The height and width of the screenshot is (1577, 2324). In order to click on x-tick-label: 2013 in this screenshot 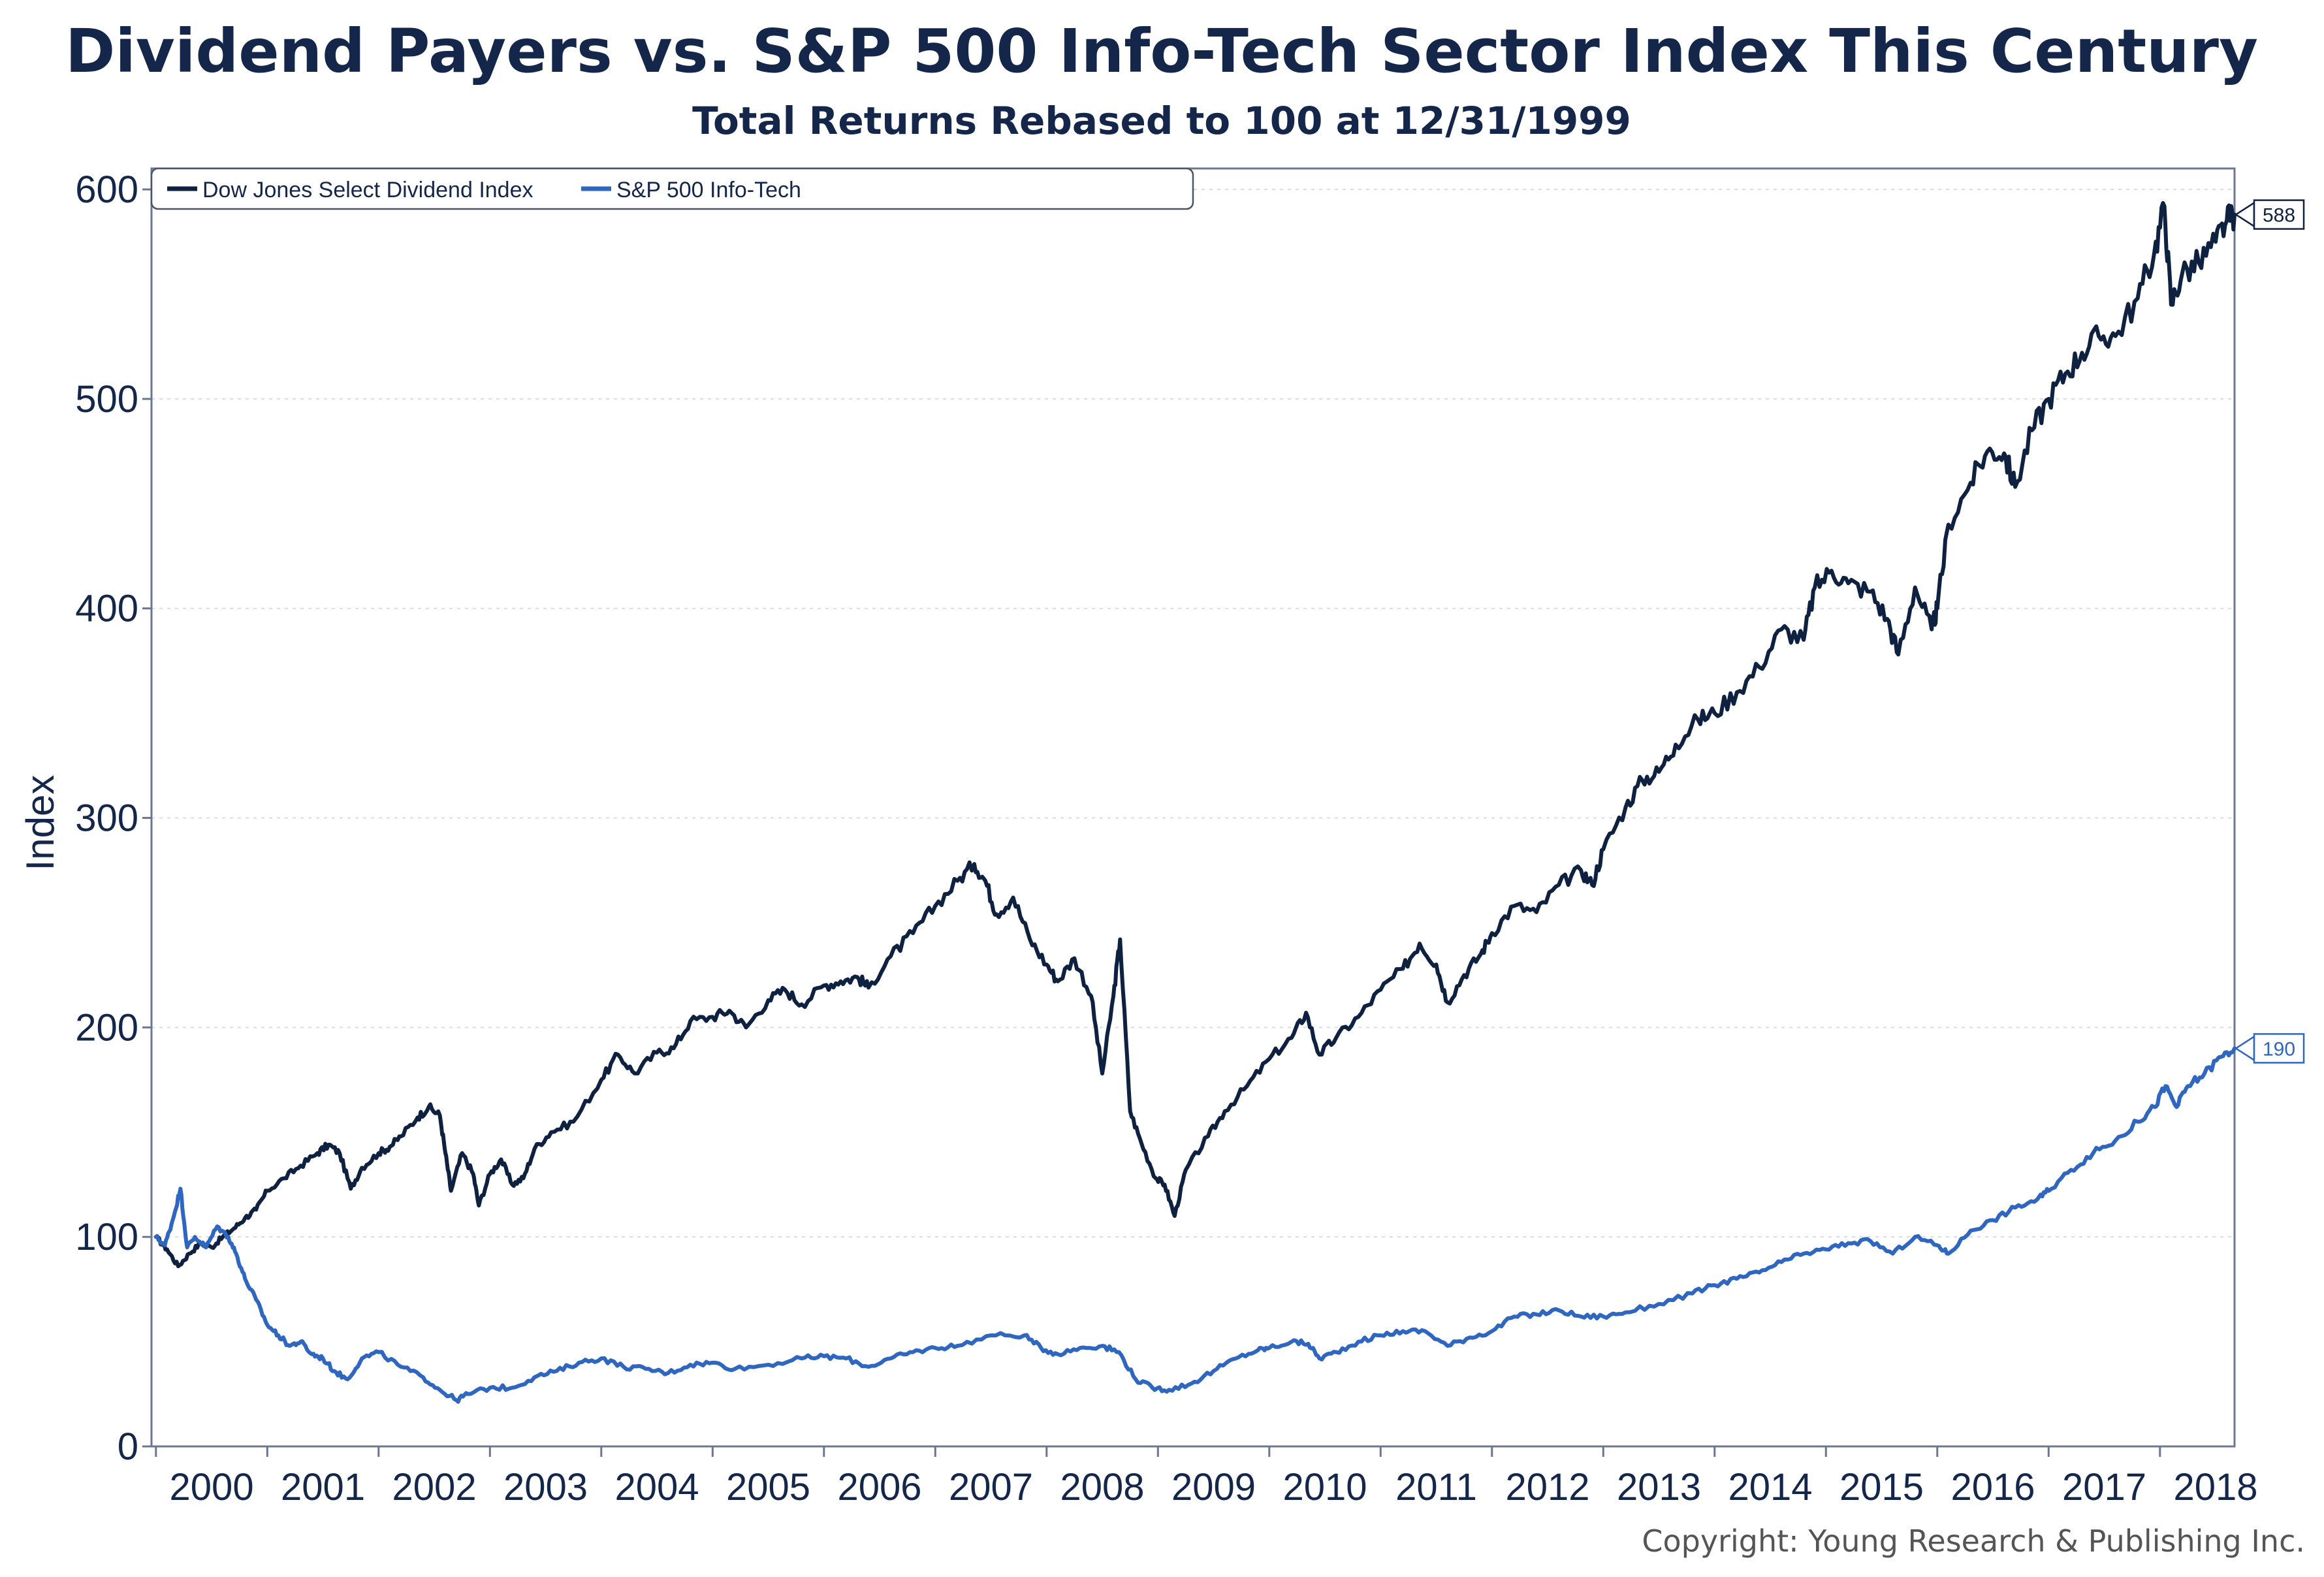, I will do `click(1659, 1487)`.